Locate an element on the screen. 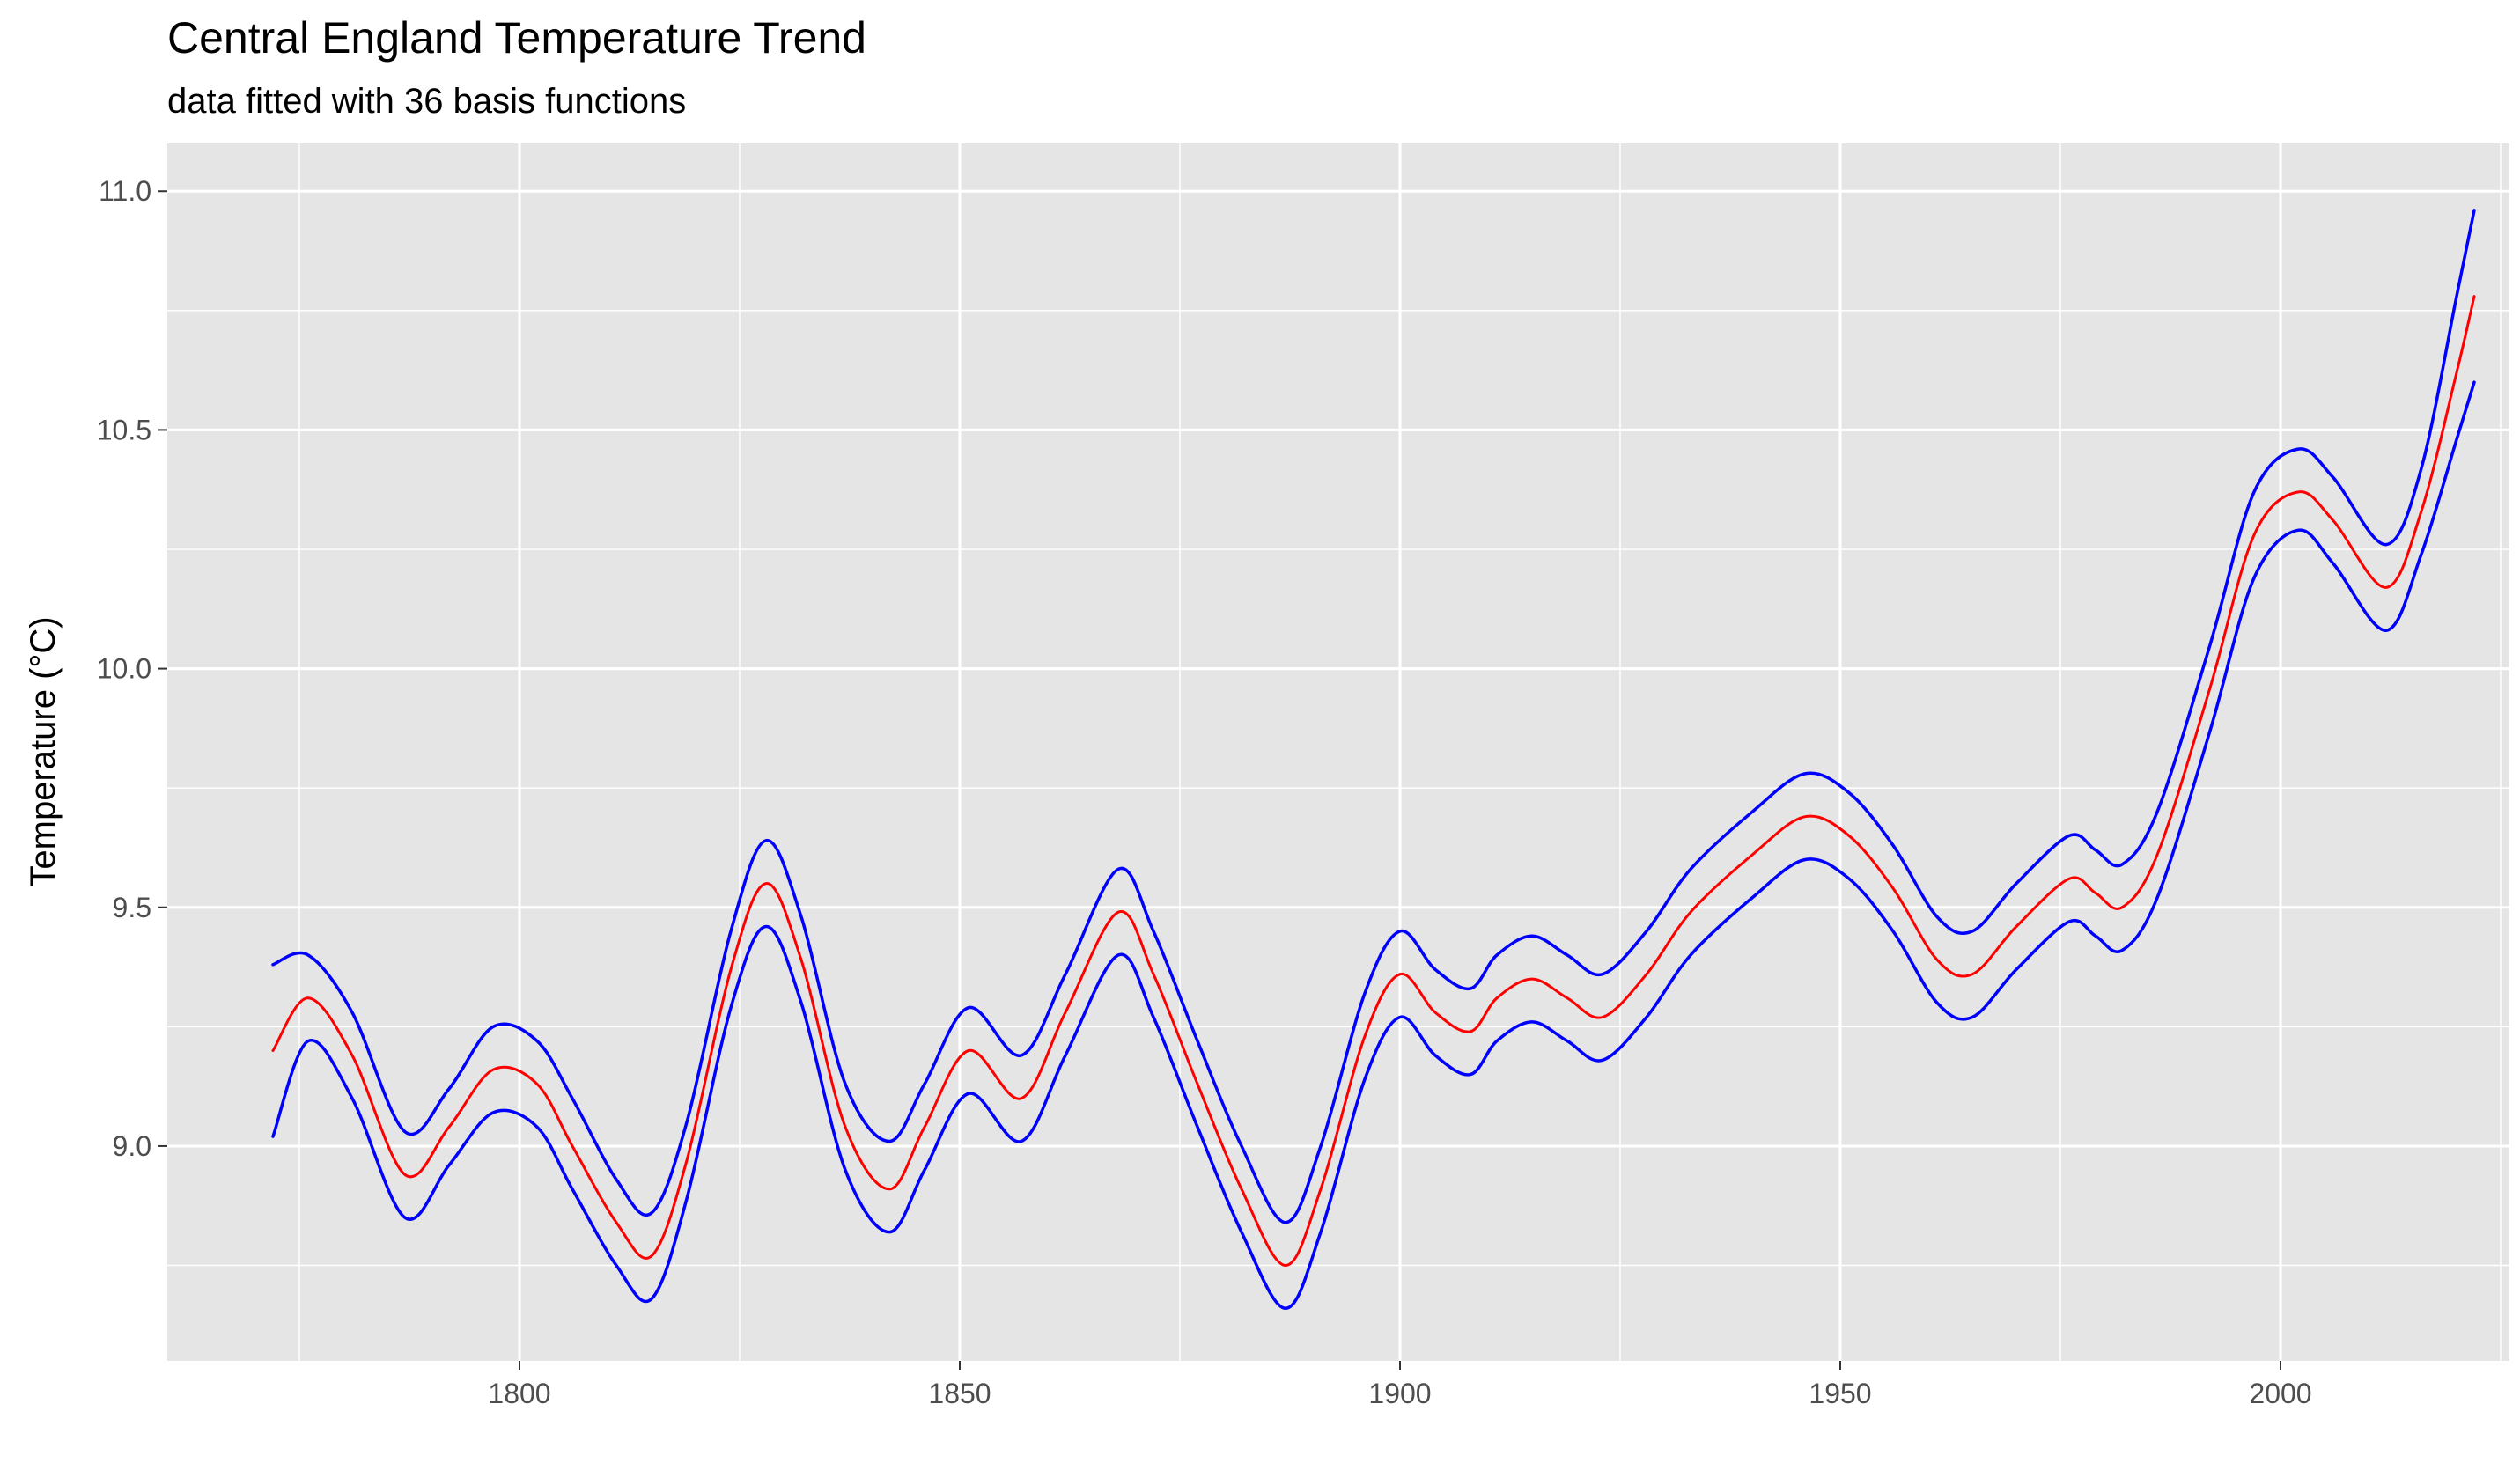  x-tick-label: 2000 is located at coordinates (2280, 1393).